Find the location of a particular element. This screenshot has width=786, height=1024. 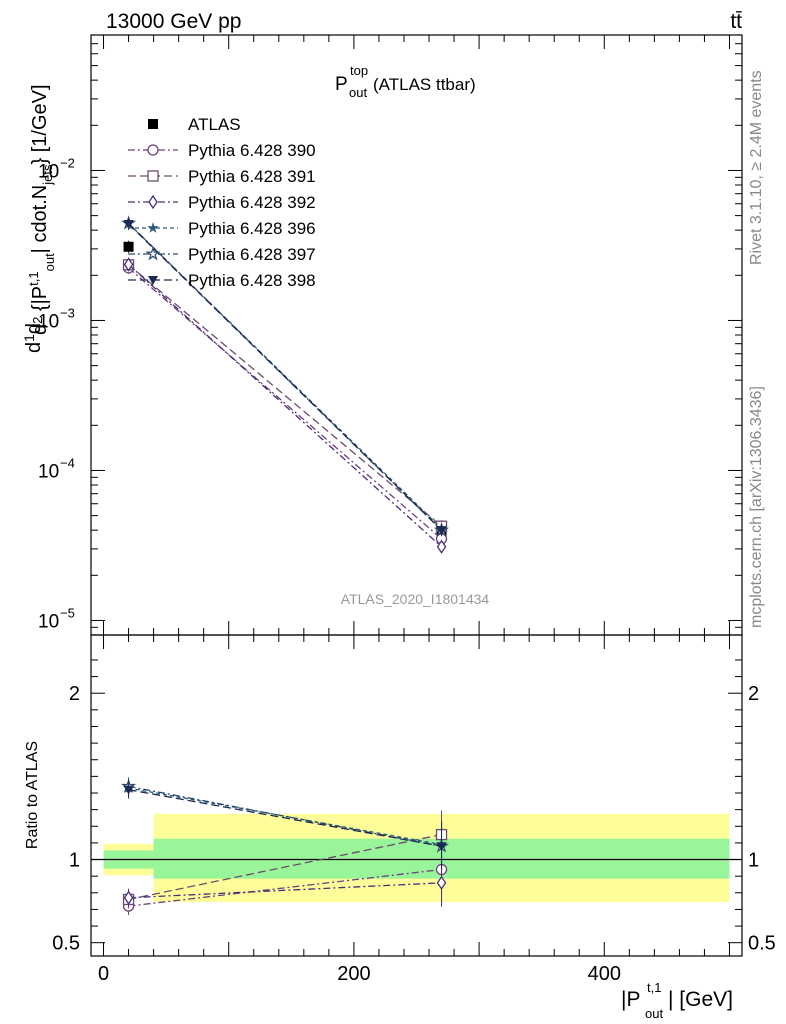

ratio-y-tick-label-left-2: 2 is located at coordinates (74, 694).